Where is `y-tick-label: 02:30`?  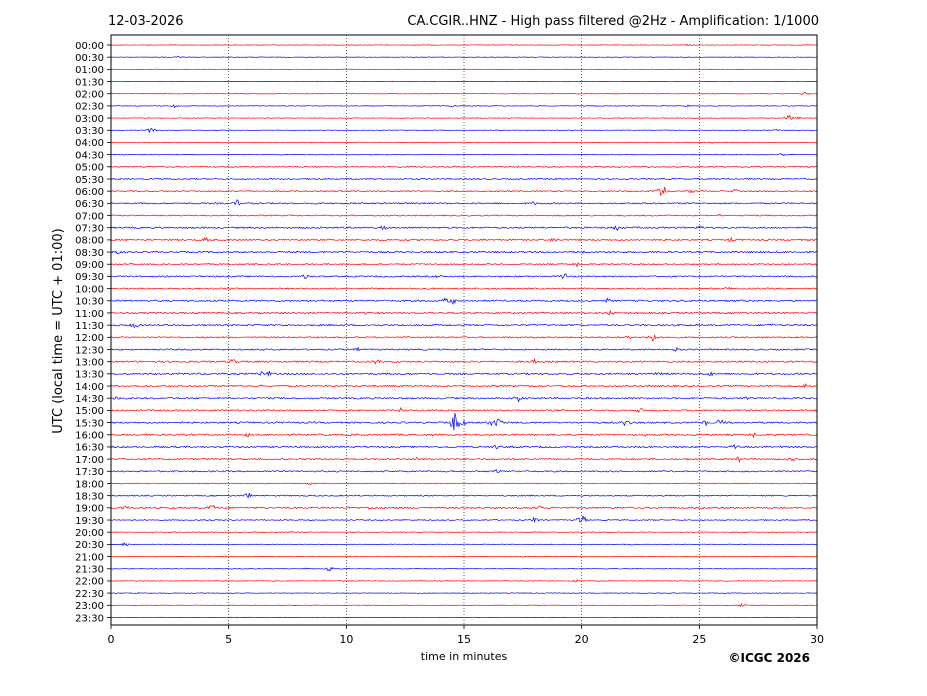 y-tick-label: 02:30 is located at coordinates (89, 107).